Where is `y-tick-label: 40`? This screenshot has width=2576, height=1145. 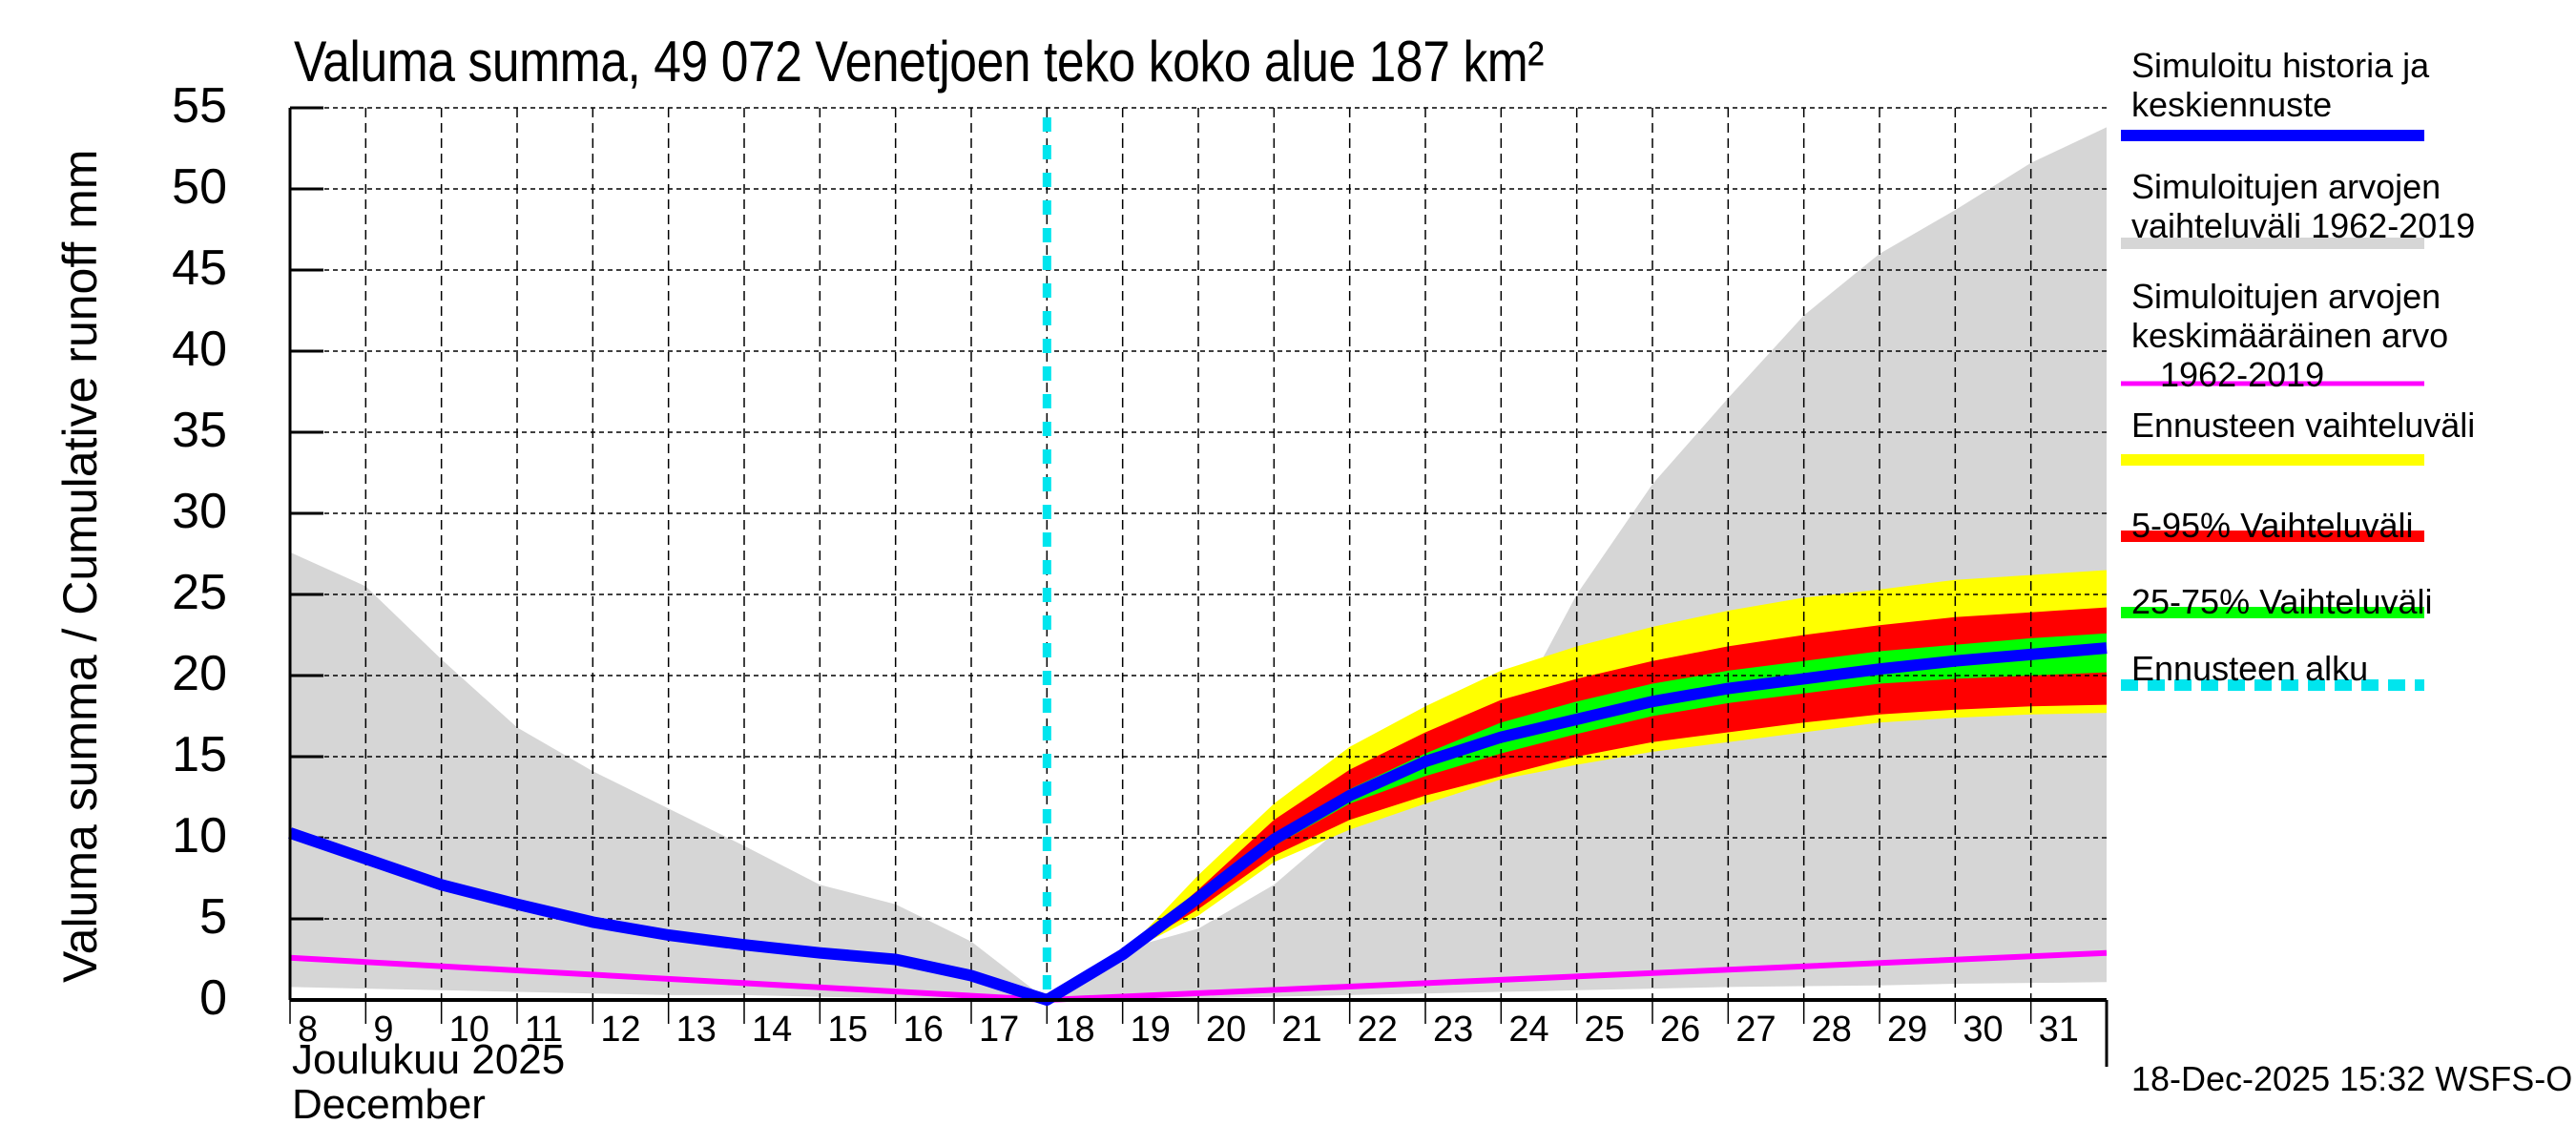 y-tick-label: 40 is located at coordinates (199, 350).